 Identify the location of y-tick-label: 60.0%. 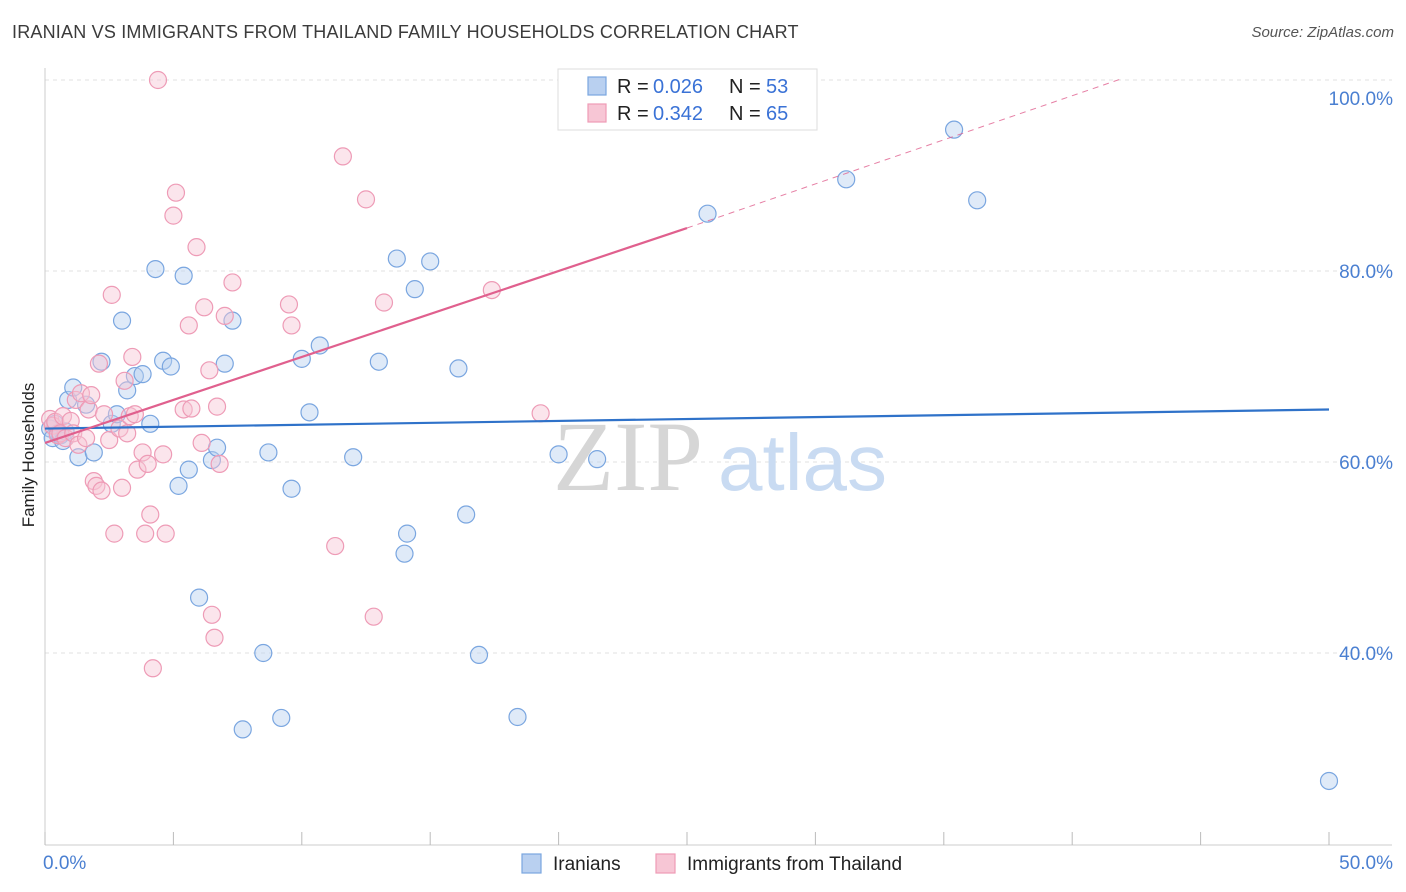
(1366, 463).